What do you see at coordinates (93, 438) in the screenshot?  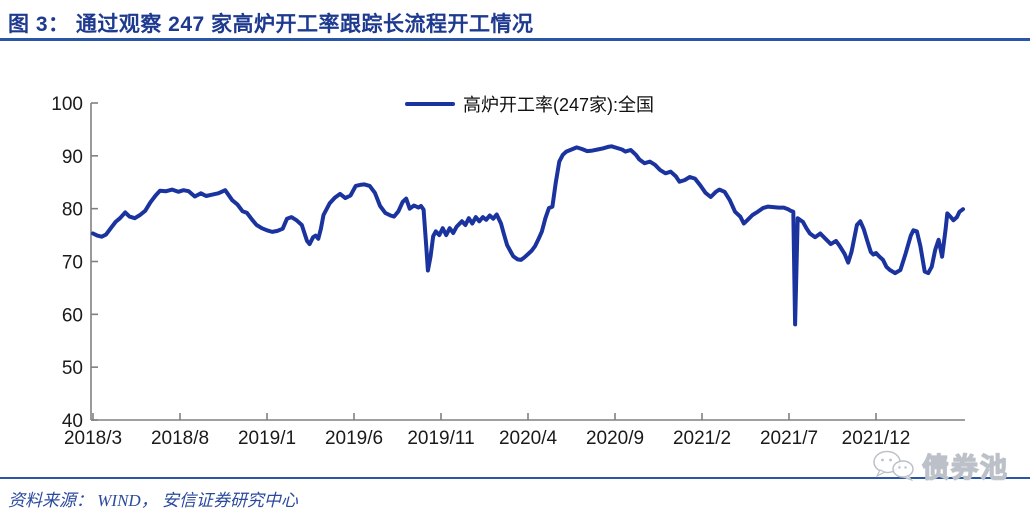 I see `x-tick-label: 2018/3` at bounding box center [93, 438].